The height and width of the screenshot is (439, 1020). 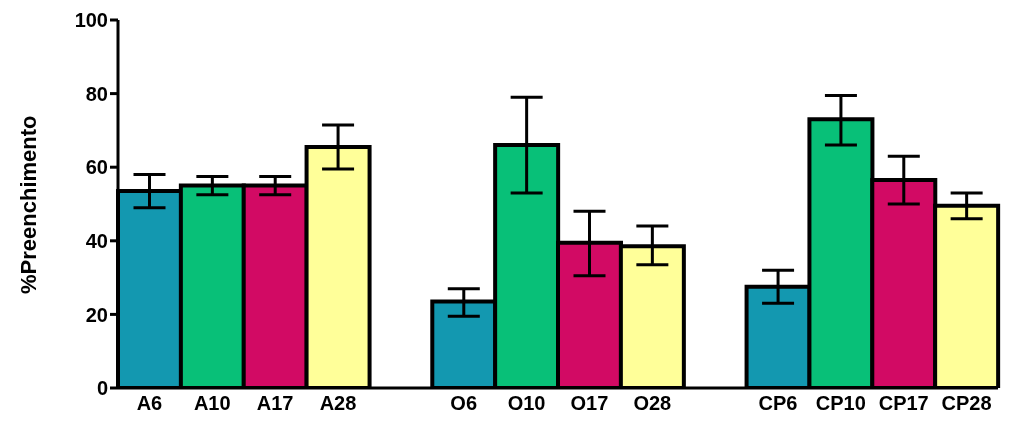 What do you see at coordinates (102, 388) in the screenshot?
I see `y-tick-label: 0` at bounding box center [102, 388].